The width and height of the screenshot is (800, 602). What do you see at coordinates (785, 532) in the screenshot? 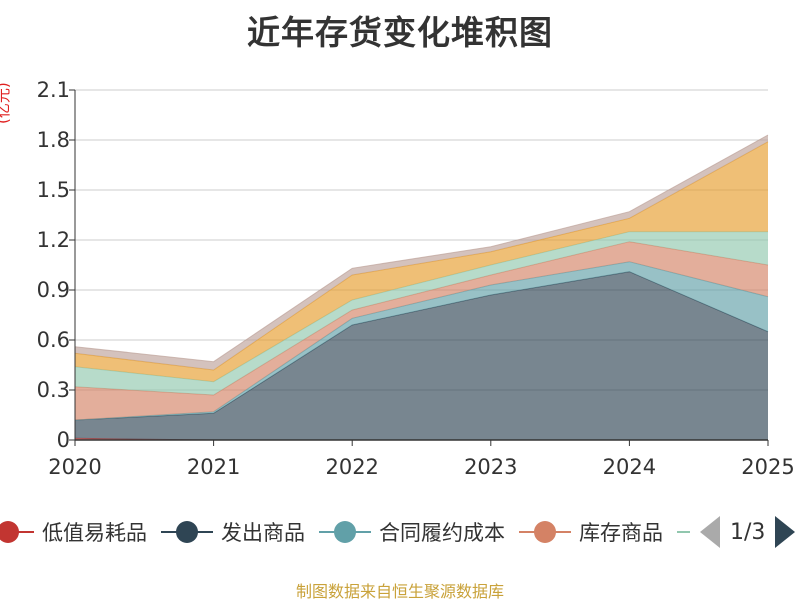
I see `legend-next-icon` at bounding box center [785, 532].